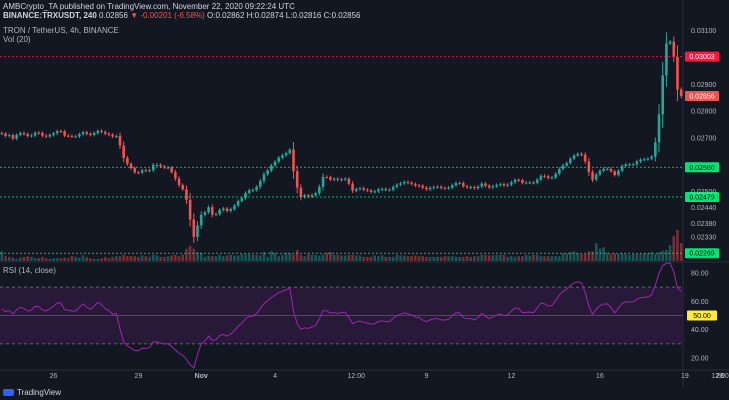 The image size is (729, 400). Describe the element at coordinates (284, 15) in the screenshot. I see `ohlc-values: O:0.02862 H:0.02874 L:0.02816 C:0.02856` at that location.